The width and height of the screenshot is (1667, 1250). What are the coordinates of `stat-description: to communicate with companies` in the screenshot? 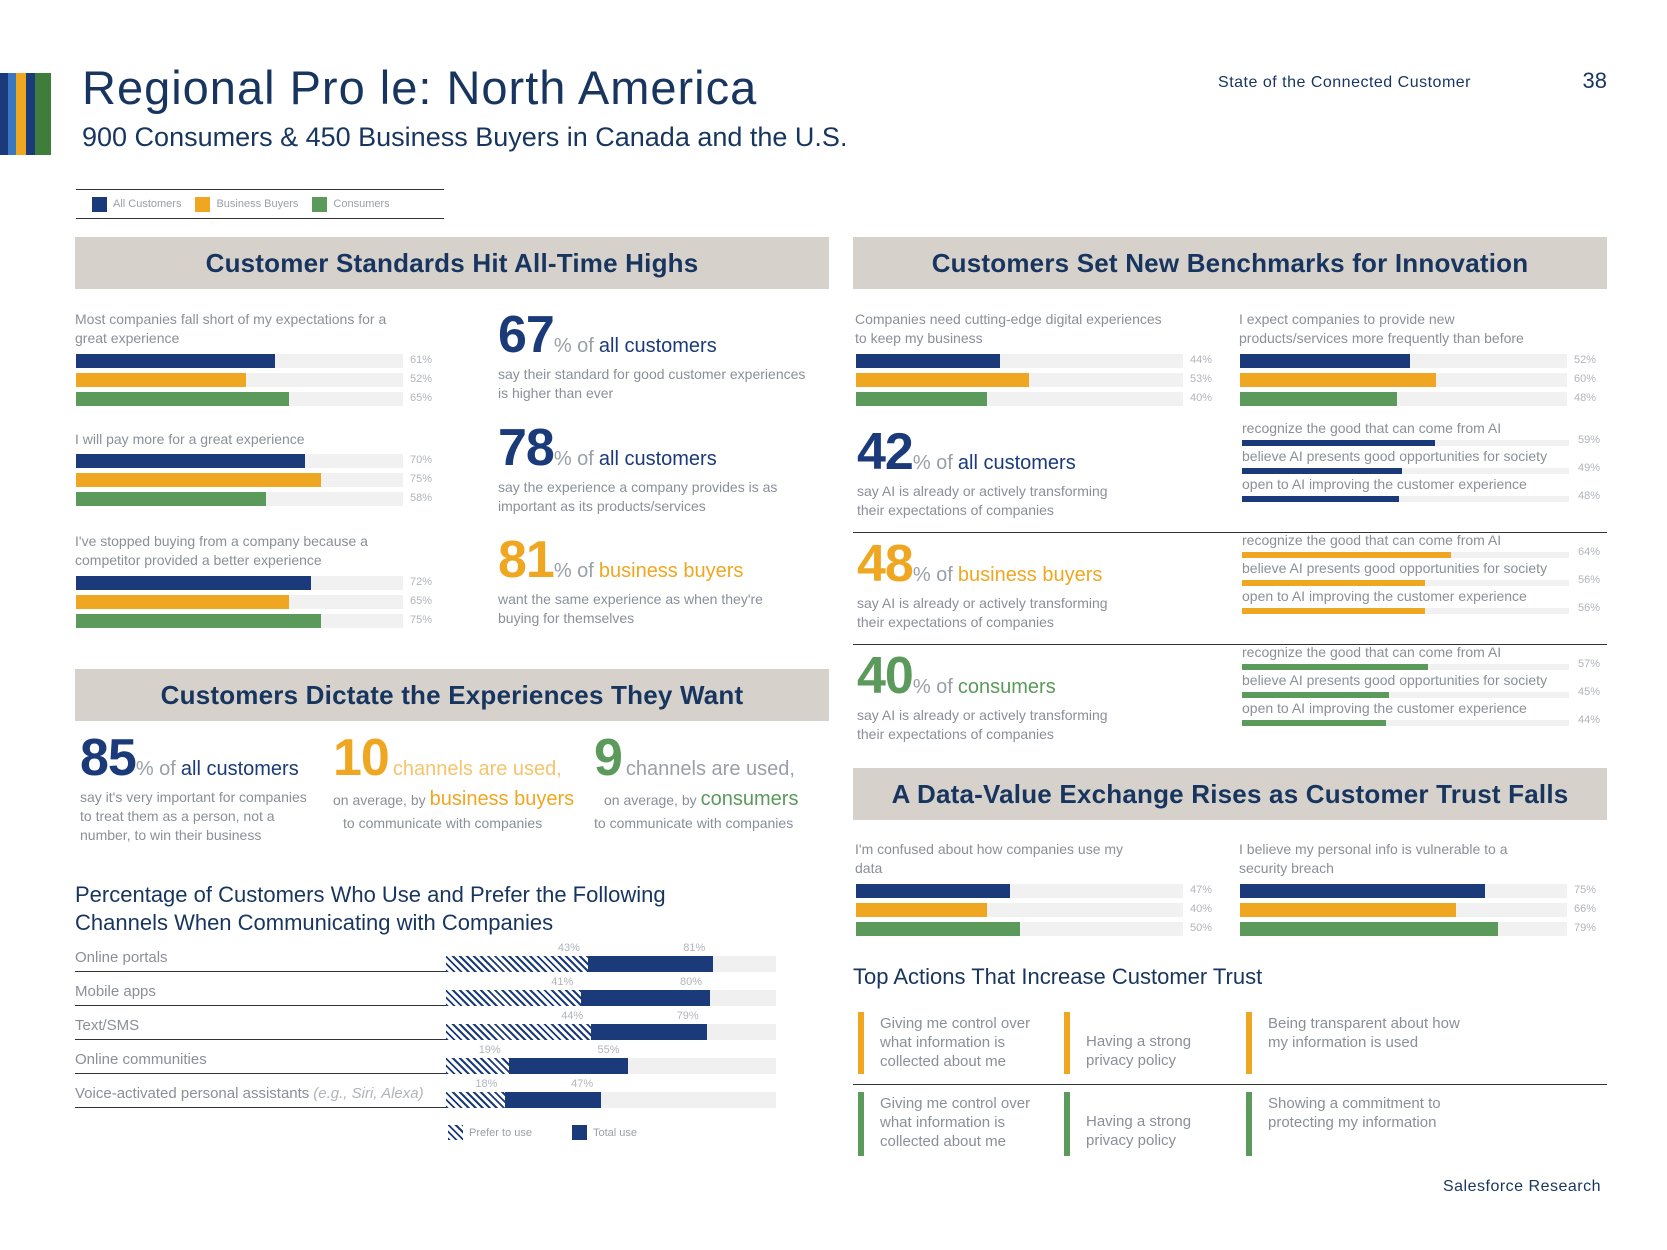 It's located at (443, 823).